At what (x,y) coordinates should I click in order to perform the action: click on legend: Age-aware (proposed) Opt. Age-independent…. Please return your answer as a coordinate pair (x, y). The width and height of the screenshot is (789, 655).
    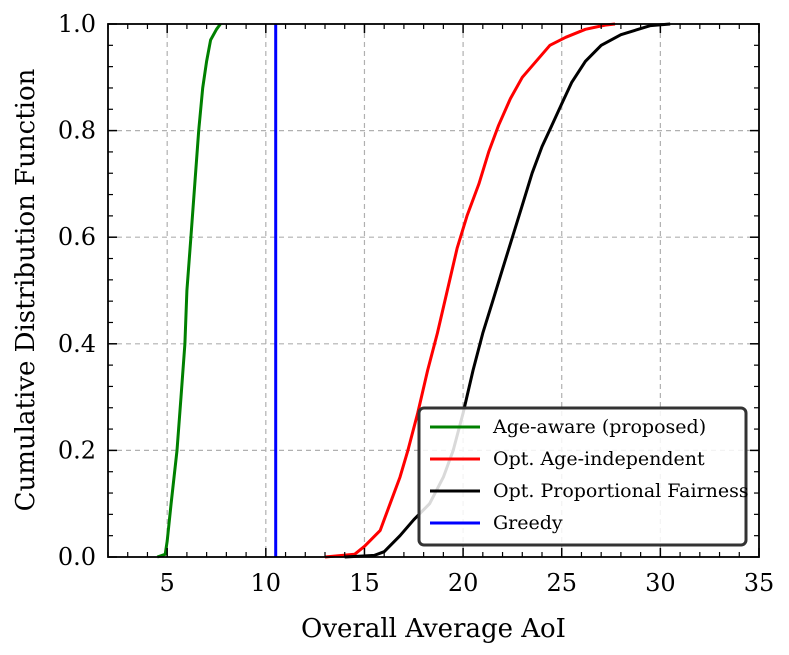
    Looking at the image, I should click on (583, 476).